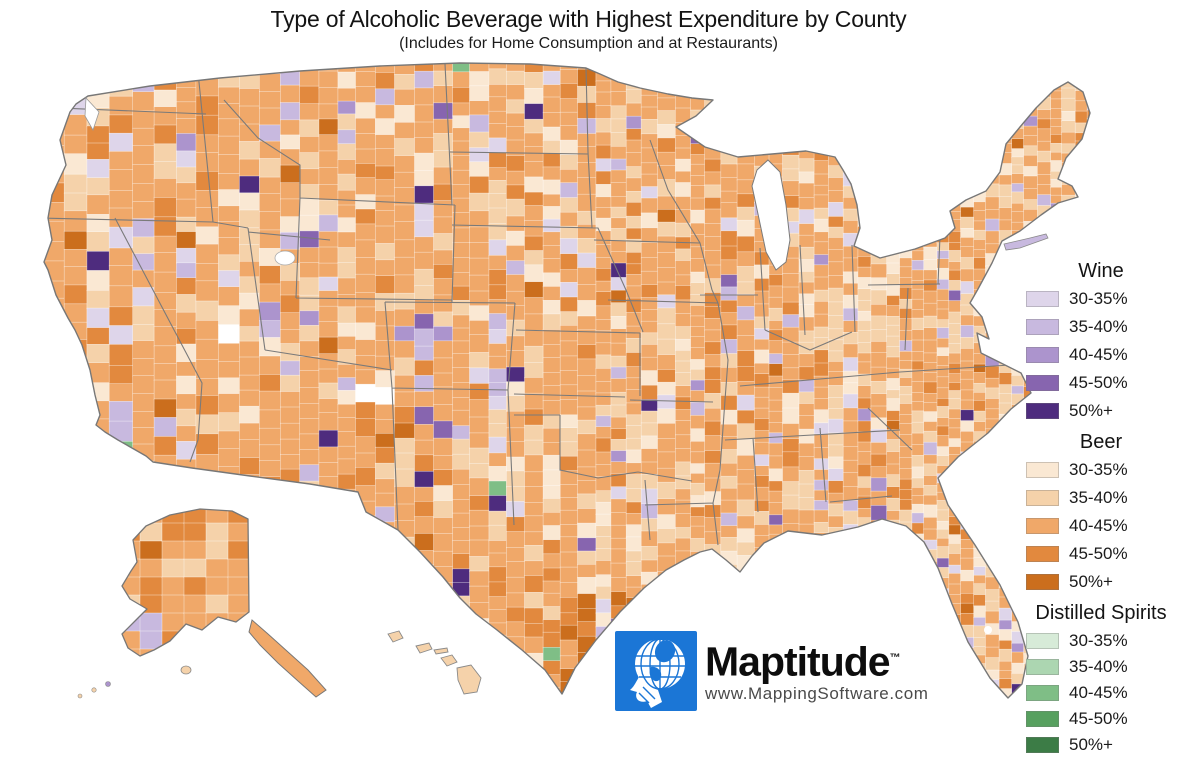  Describe the element at coordinates (1101, 442) in the screenshot. I see `legend-group-title: Beer` at that location.